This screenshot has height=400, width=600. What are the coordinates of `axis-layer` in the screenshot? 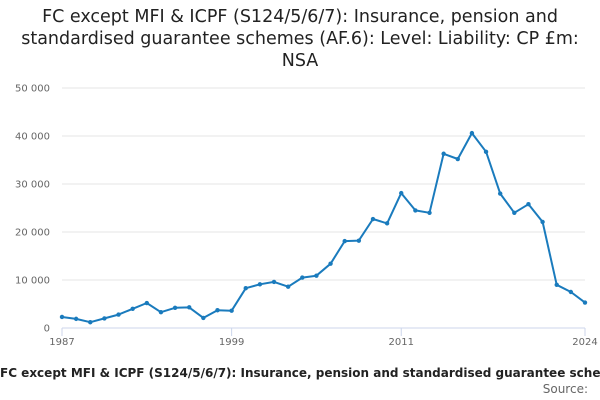 It's located at (323, 331).